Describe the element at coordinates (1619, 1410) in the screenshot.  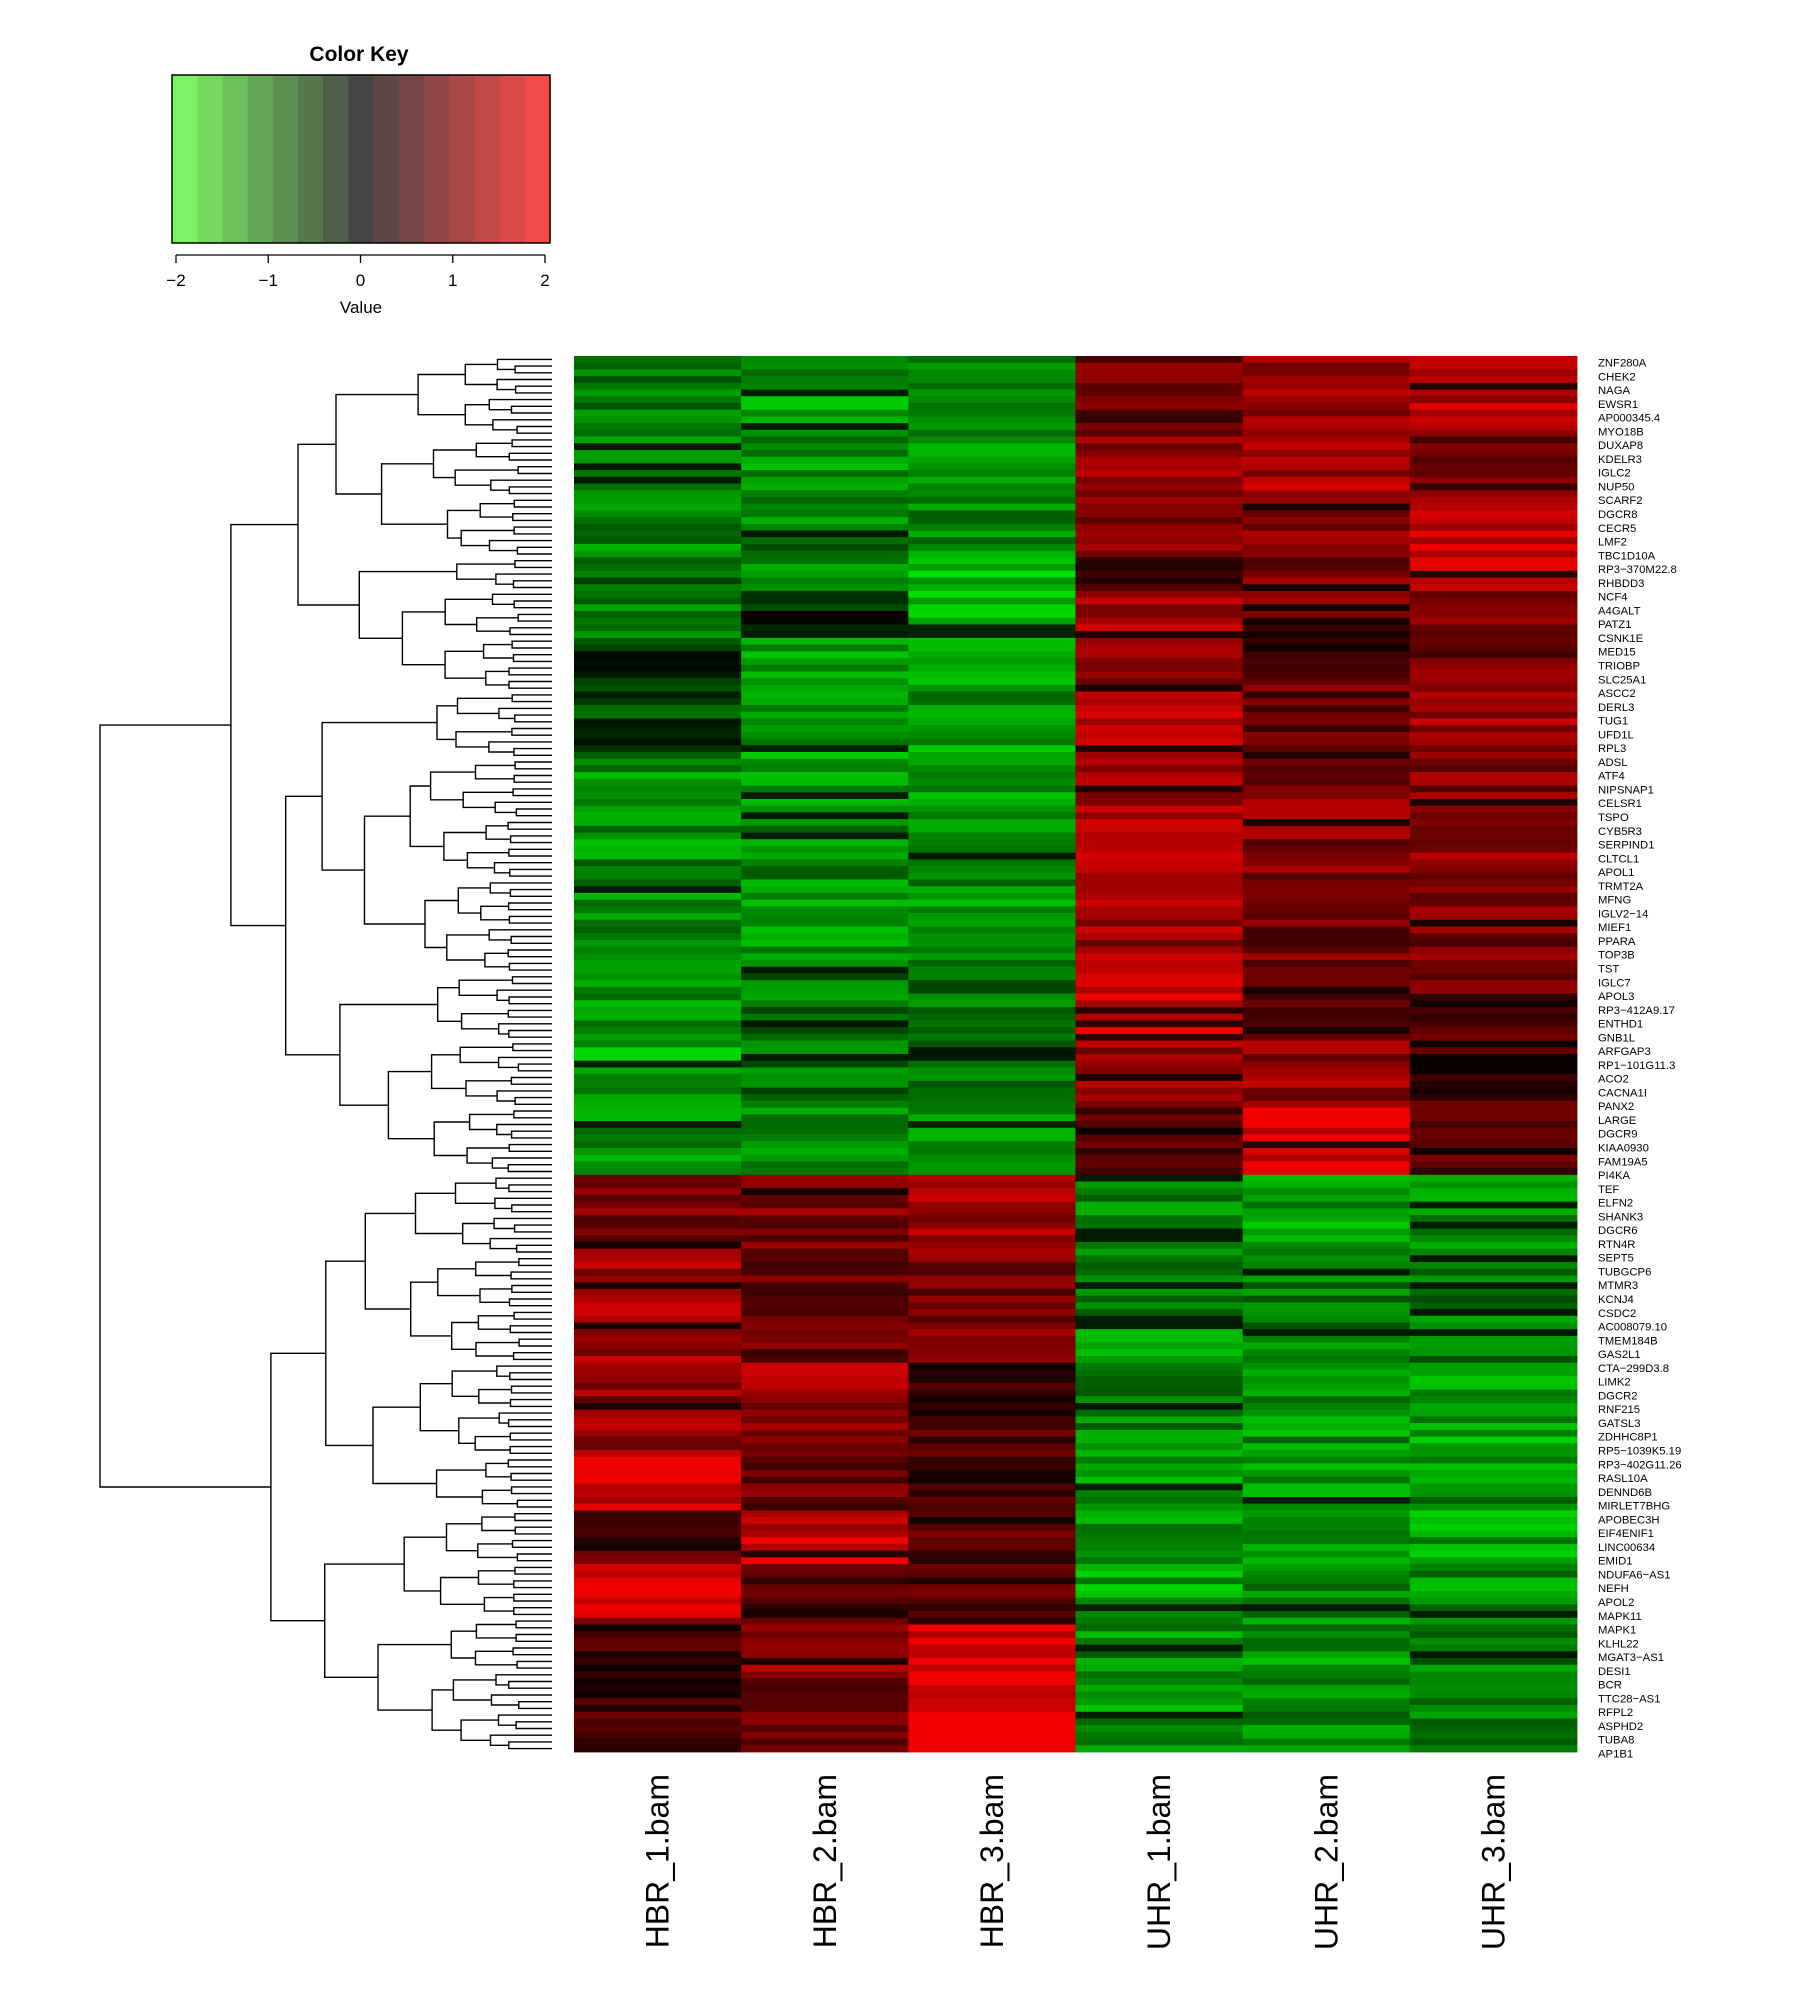
I see `row-label: RNF215` at that location.